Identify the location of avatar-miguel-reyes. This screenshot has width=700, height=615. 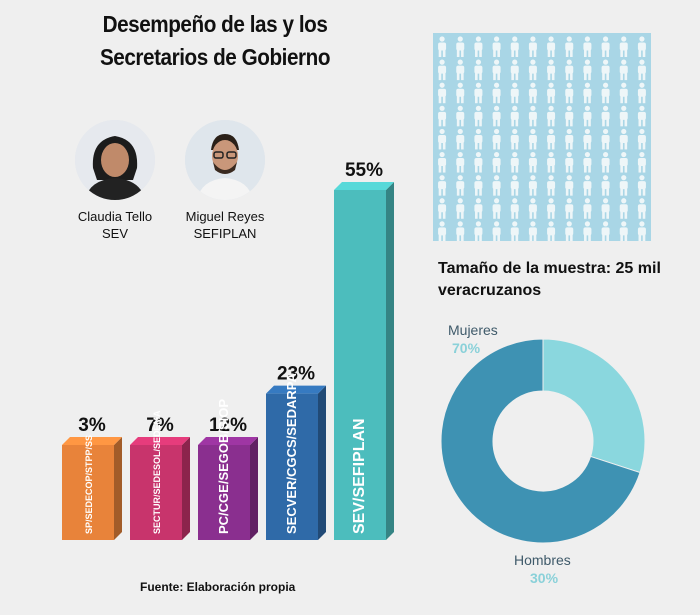
(225, 160).